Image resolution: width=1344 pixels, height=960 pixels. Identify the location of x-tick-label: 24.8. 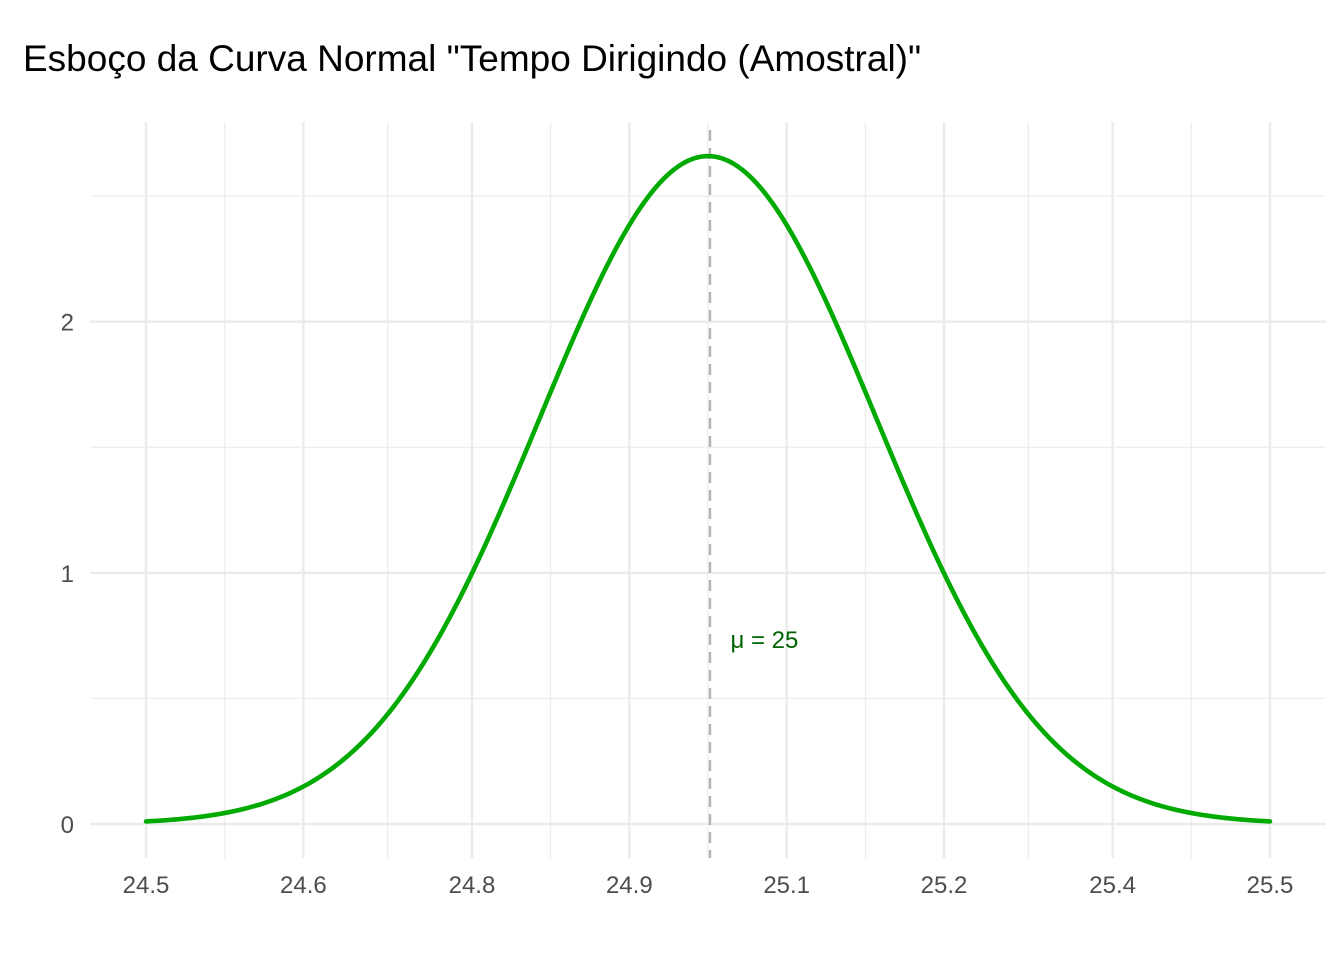
(472, 885).